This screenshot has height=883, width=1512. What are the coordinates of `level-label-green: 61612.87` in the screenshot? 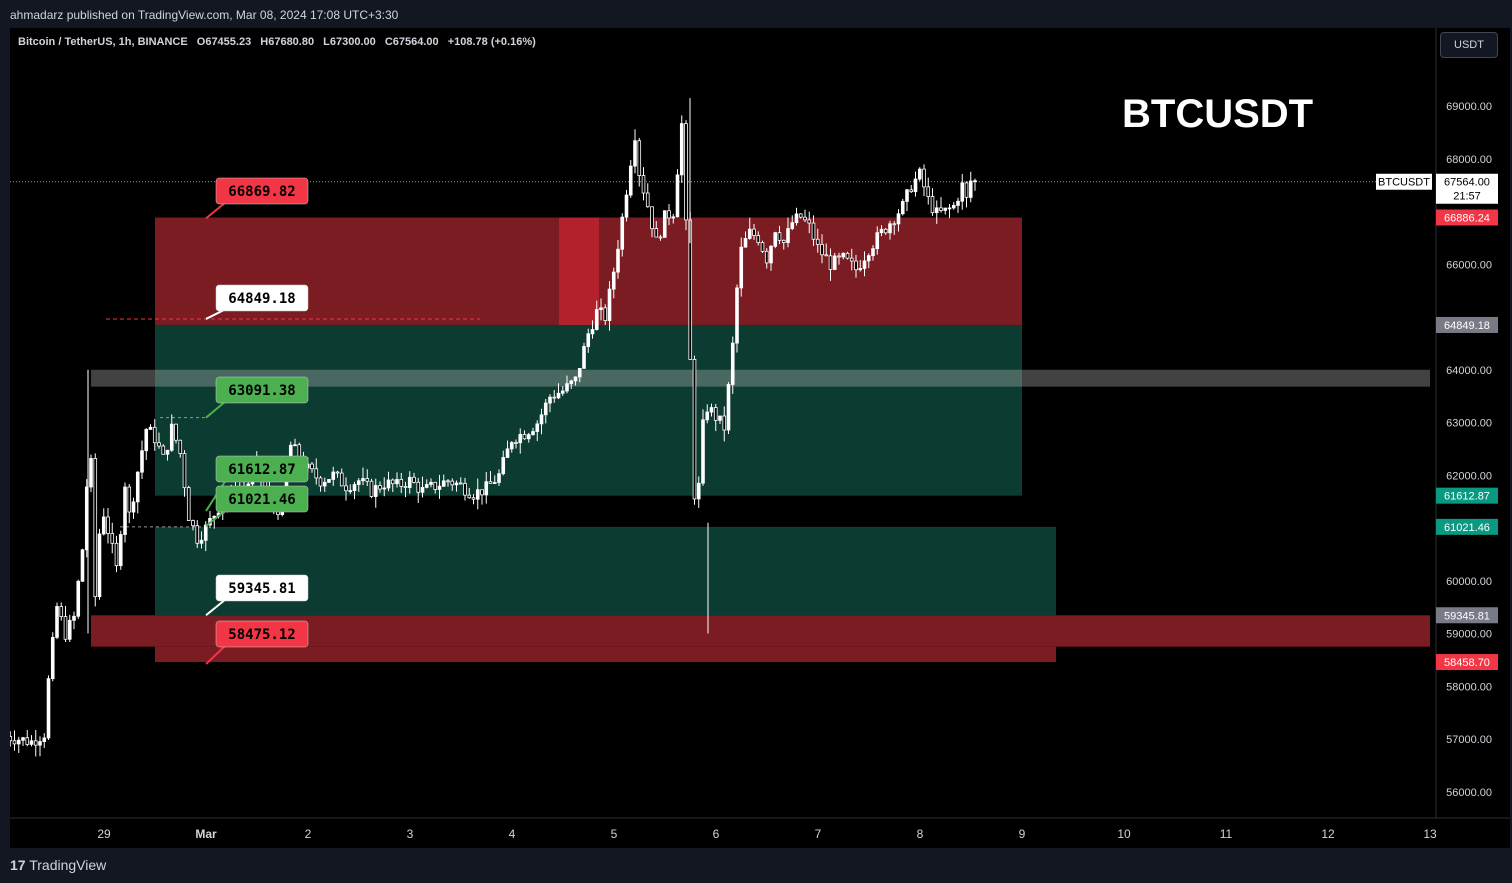 It's located at (257, 483).